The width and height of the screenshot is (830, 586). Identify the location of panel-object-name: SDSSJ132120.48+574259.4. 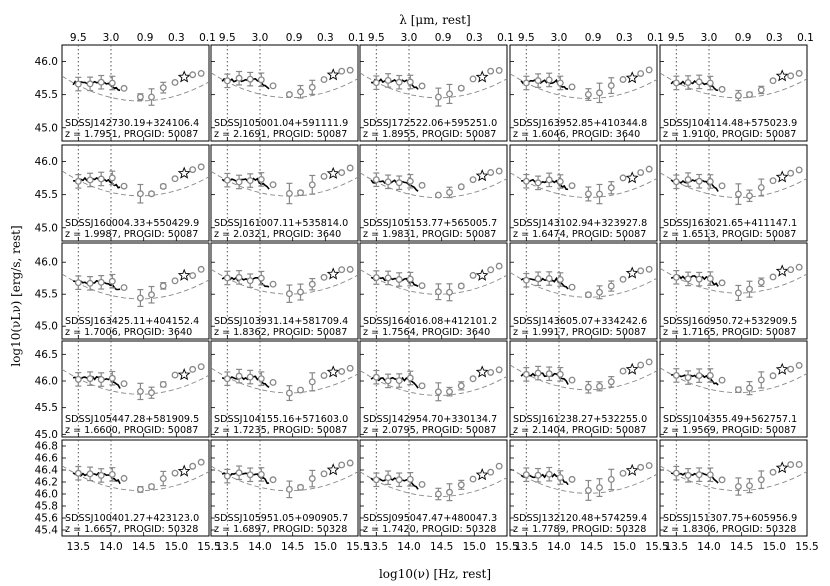
(580, 518).